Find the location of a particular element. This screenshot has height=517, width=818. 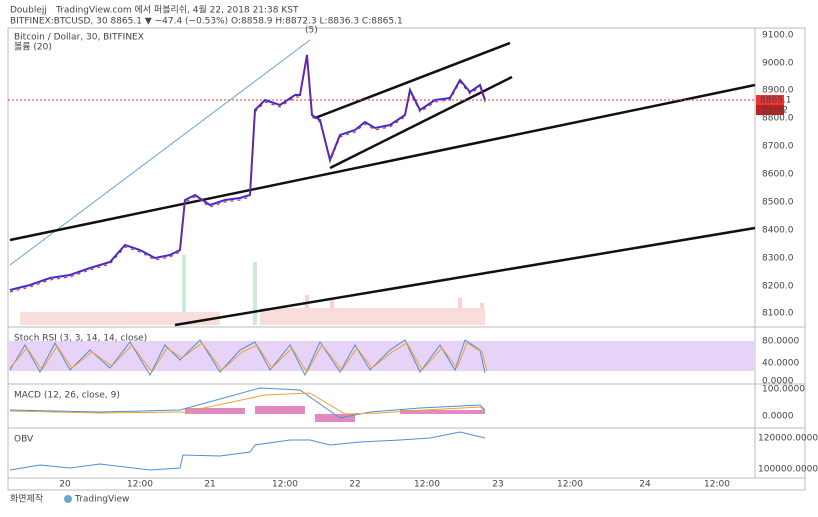

obv-tick: 100000.0000 is located at coordinates (788, 470).